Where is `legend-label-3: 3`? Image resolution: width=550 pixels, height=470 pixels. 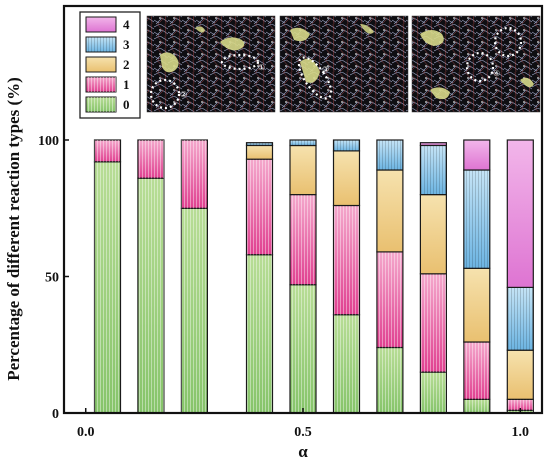
legend-label-3: 3 is located at coordinates (126, 44).